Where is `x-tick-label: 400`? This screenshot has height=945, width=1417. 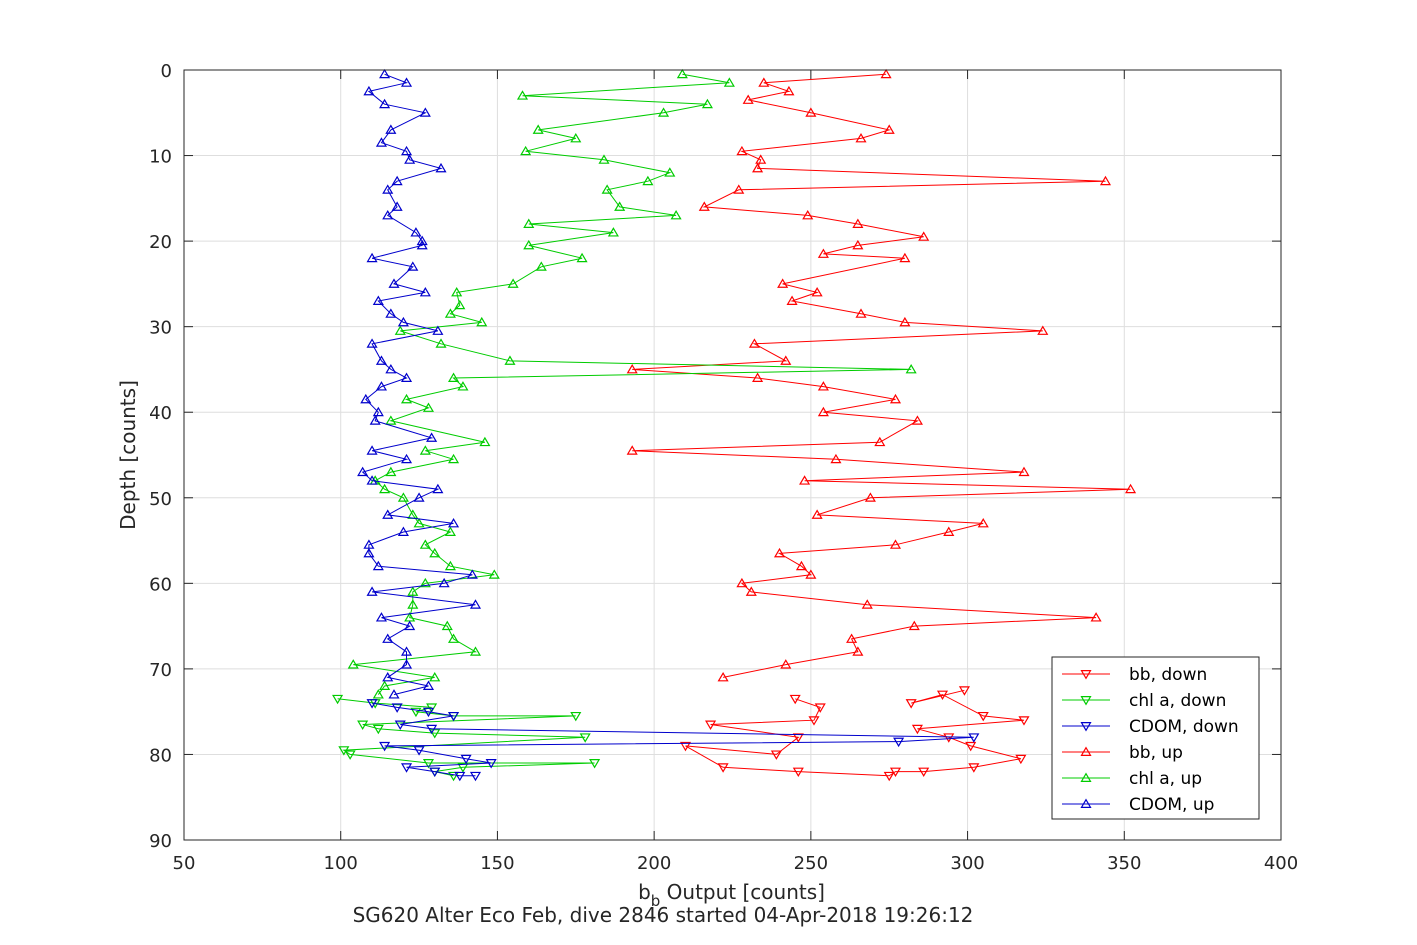 x-tick-label: 400 is located at coordinates (1281, 863).